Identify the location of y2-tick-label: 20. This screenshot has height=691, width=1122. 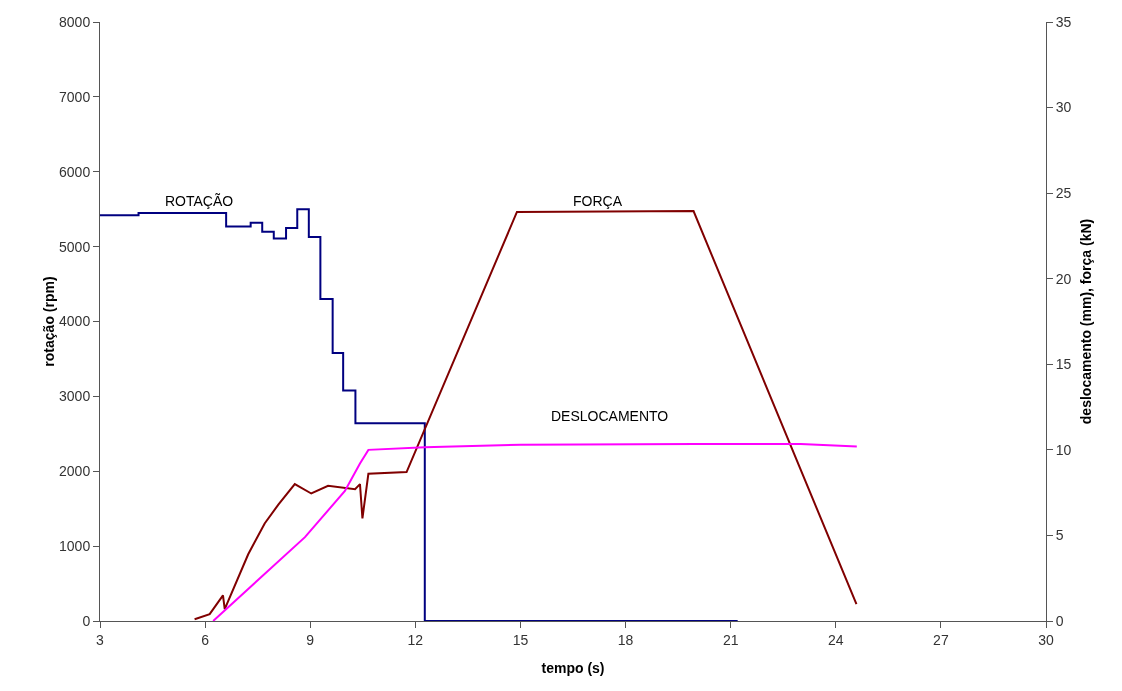
(1063, 278).